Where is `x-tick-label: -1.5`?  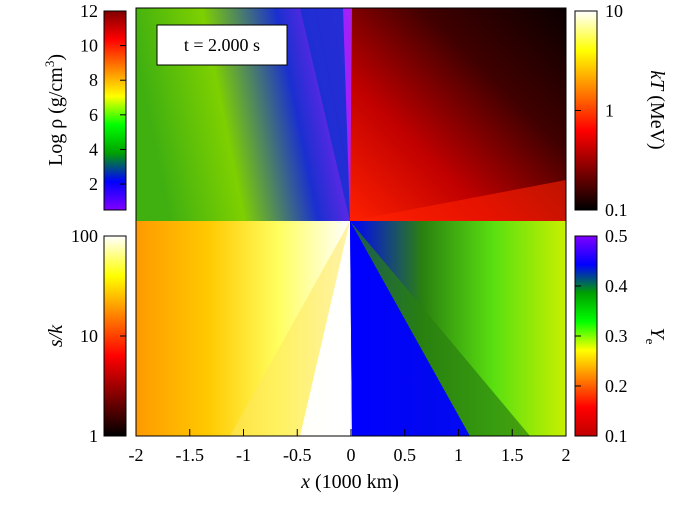 x-tick-label: -1.5 is located at coordinates (190, 455).